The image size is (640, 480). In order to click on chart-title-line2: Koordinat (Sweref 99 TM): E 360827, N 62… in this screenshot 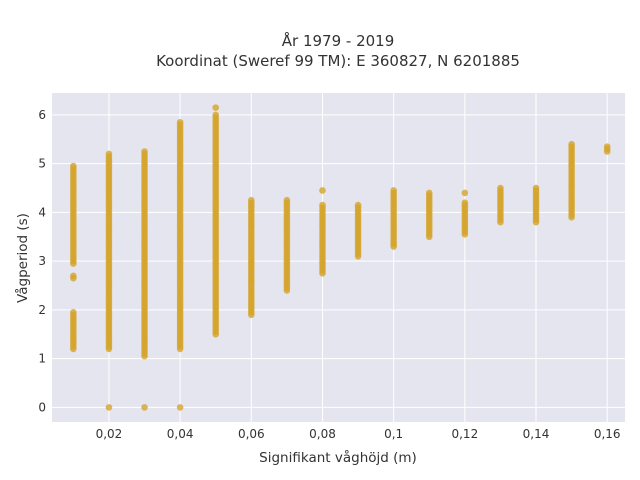, I will do `click(338, 61)`.